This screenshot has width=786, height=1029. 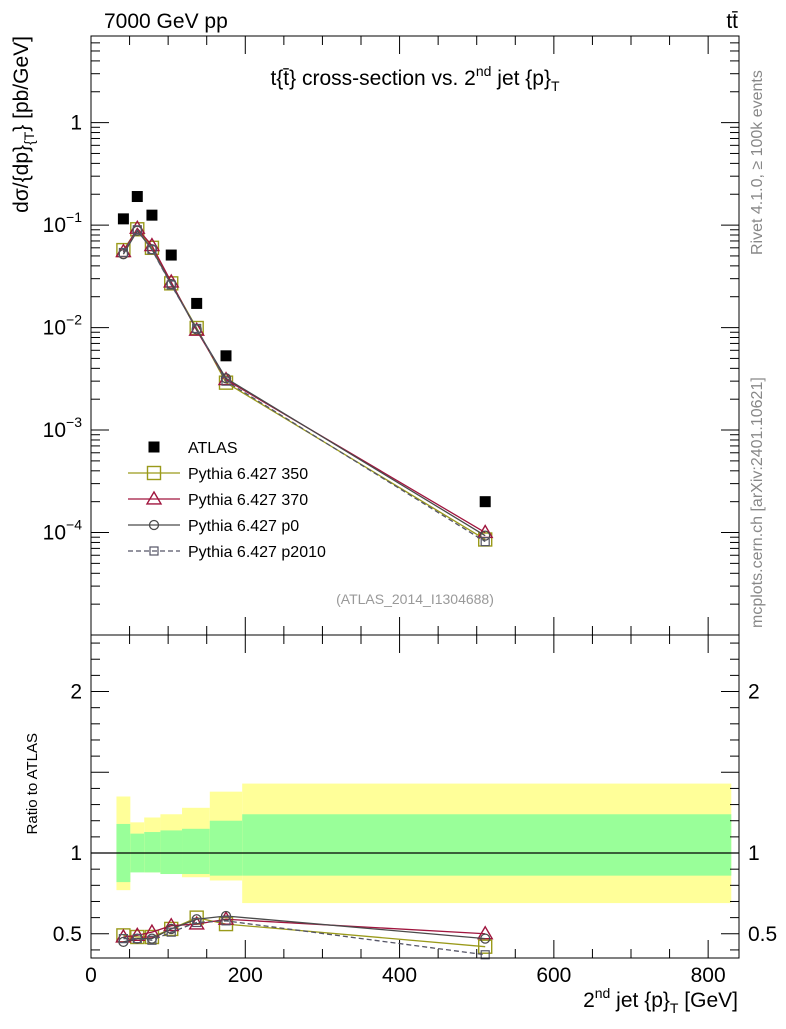 What do you see at coordinates (91, 975) in the screenshot?
I see `x-tick-label: 0` at bounding box center [91, 975].